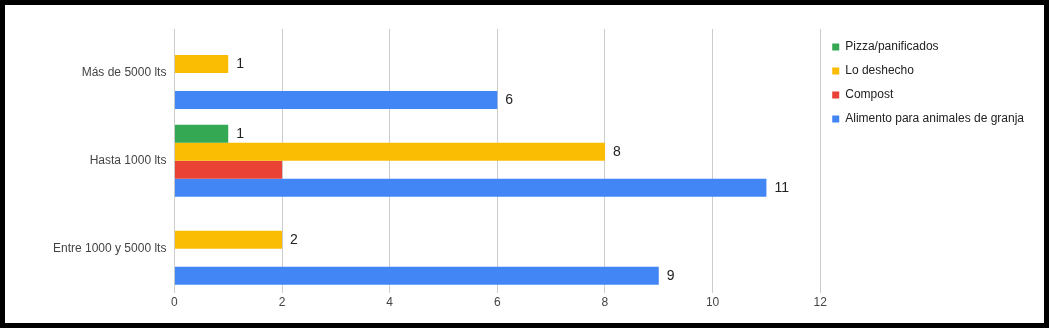 This screenshot has width=1049, height=328. Describe the element at coordinates (935, 118) in the screenshot. I see `legend-label: Alimento para animales de granja` at that location.